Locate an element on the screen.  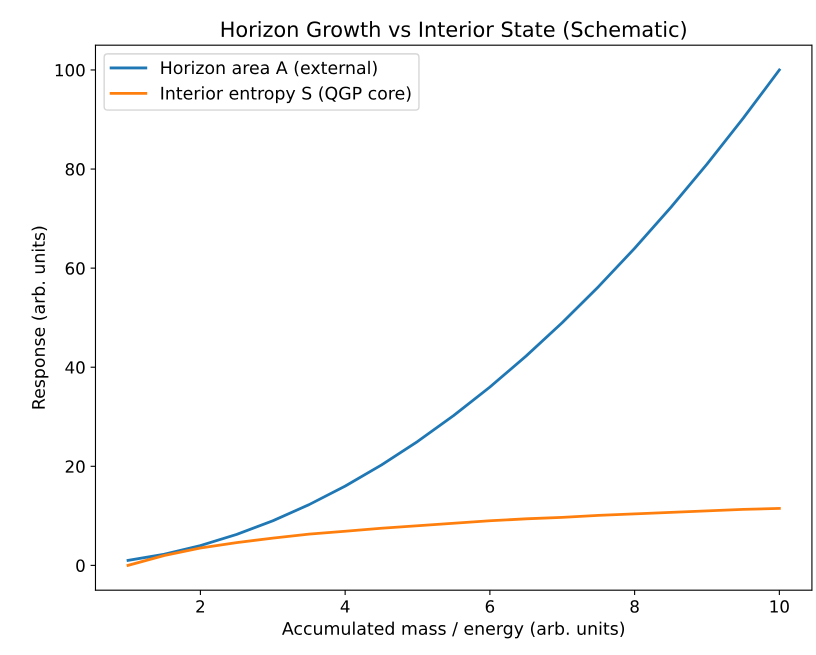
chart-title: Horizon Growth vs Interior State (Schematic) is located at coordinates (454, 30).